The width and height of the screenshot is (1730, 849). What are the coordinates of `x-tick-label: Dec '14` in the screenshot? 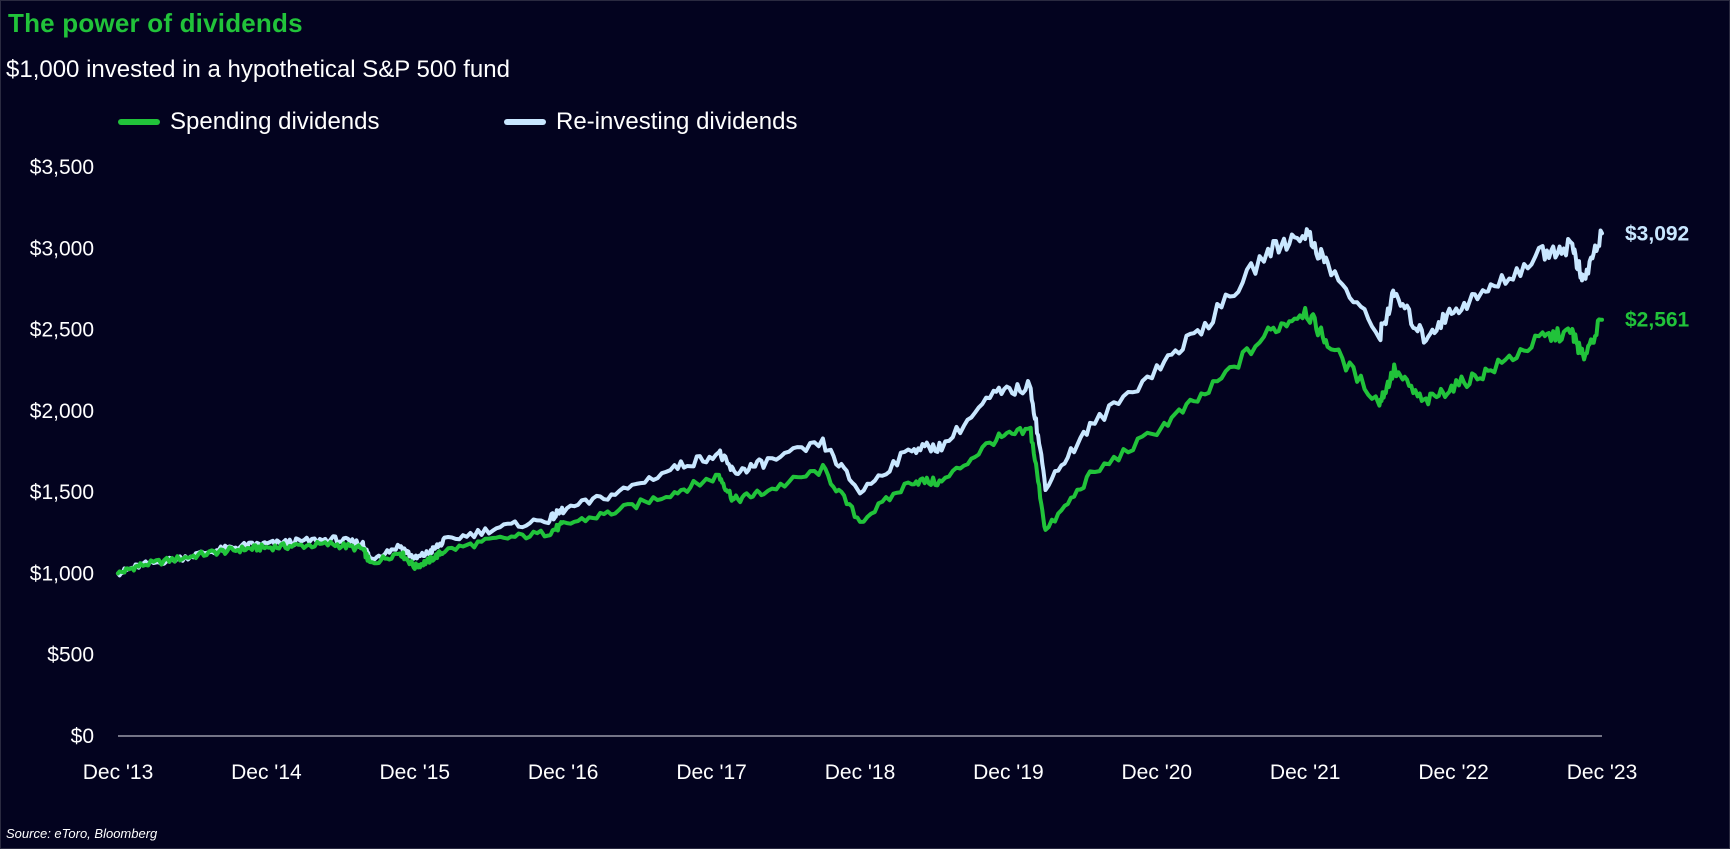 It's located at (266, 772).